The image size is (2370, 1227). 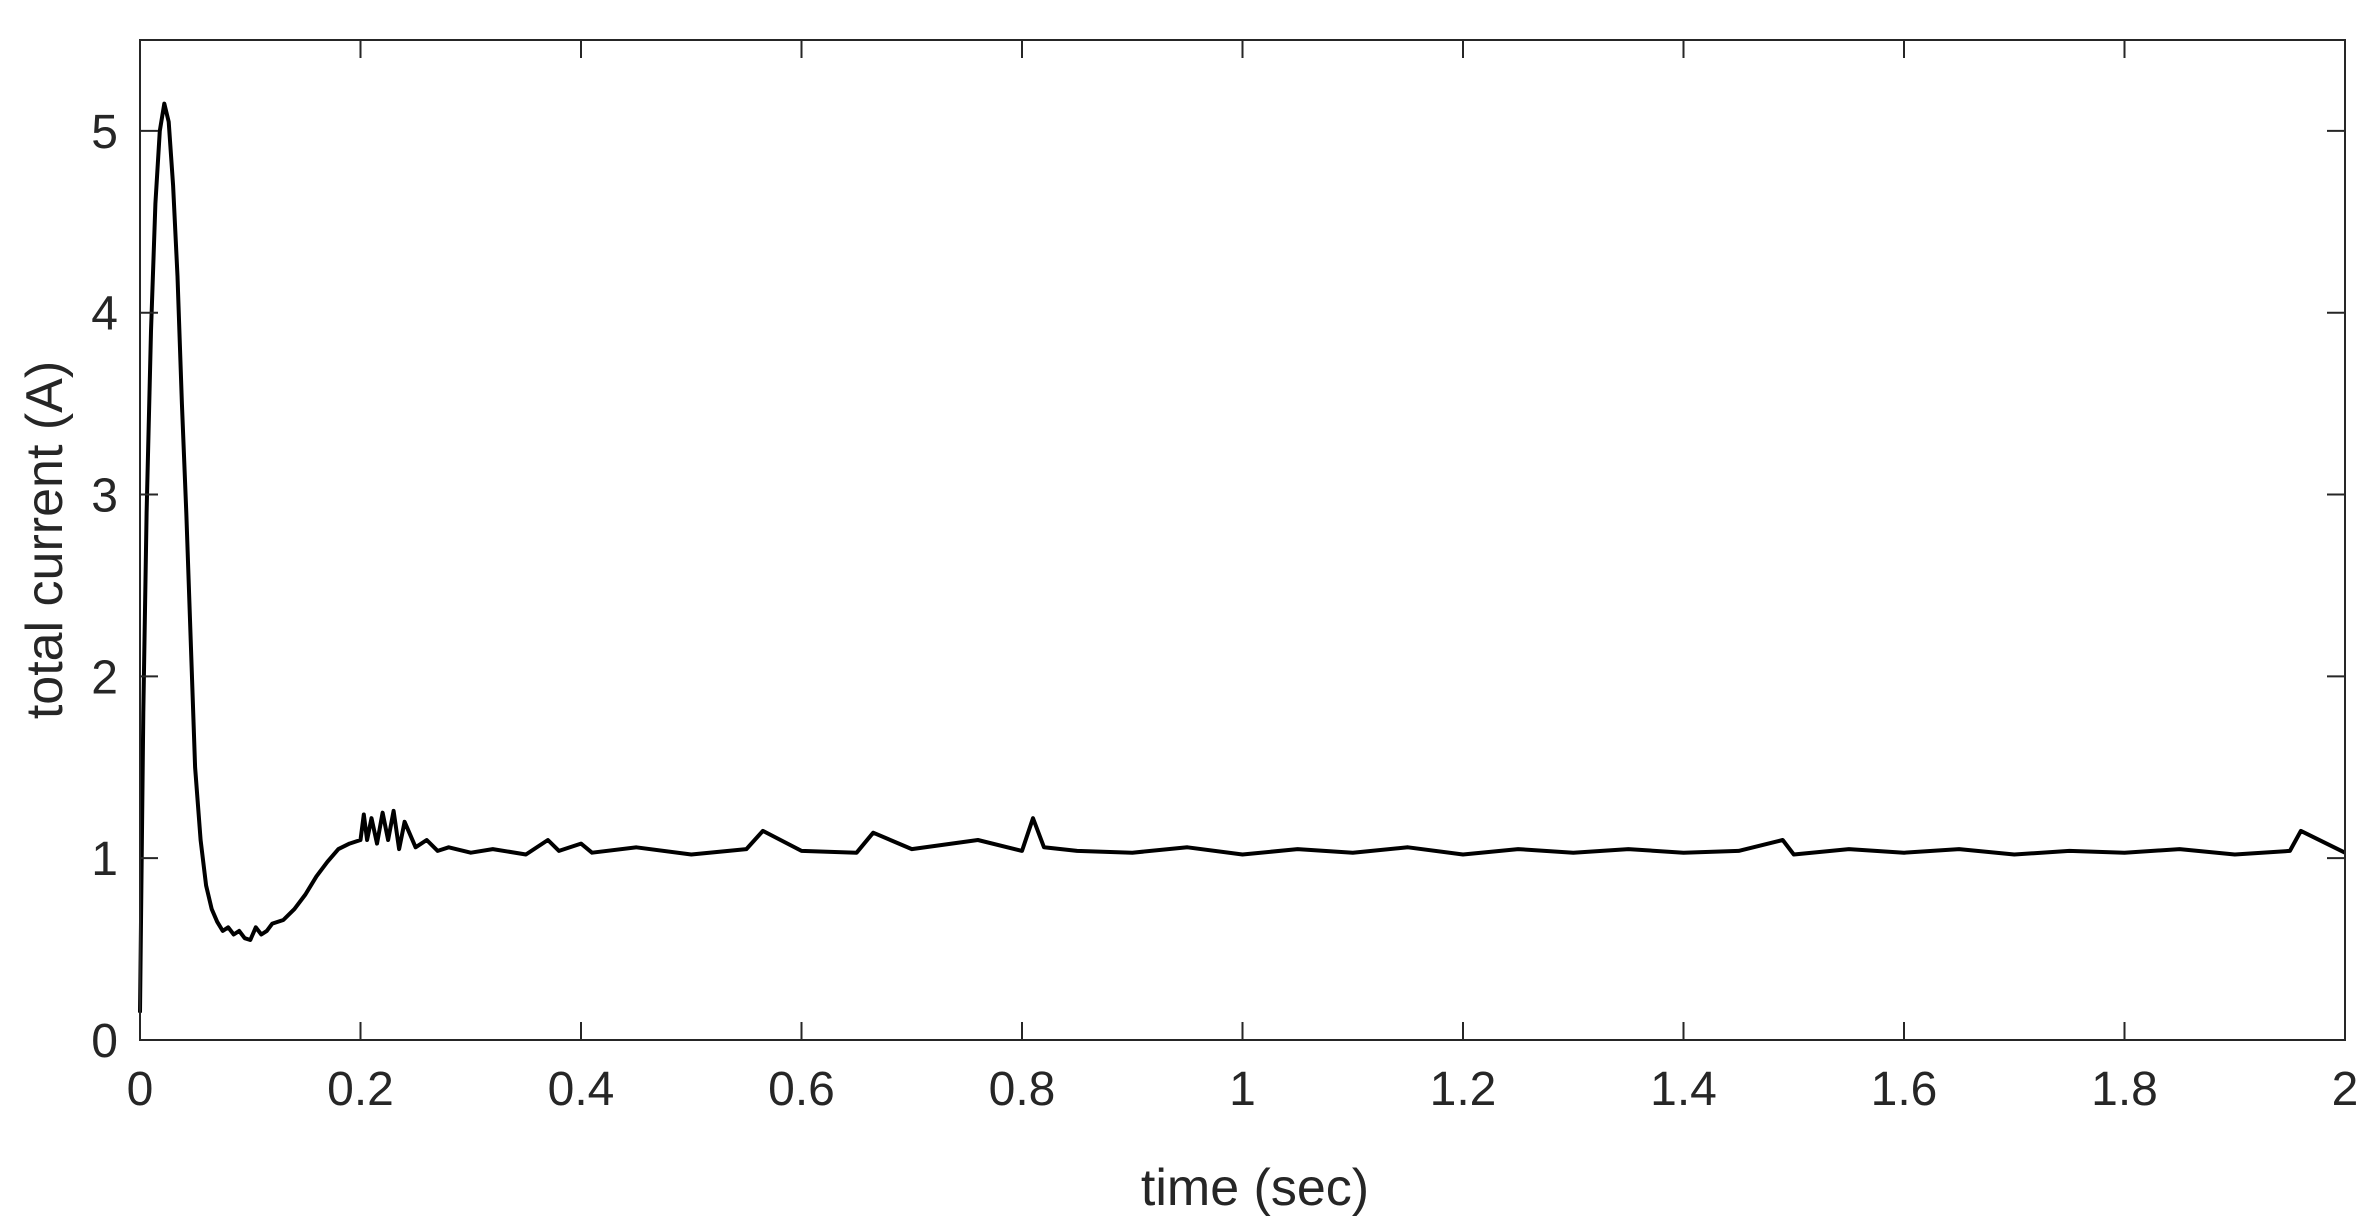 I want to click on x-axis-label: time (sec), so click(x=1255, y=1188).